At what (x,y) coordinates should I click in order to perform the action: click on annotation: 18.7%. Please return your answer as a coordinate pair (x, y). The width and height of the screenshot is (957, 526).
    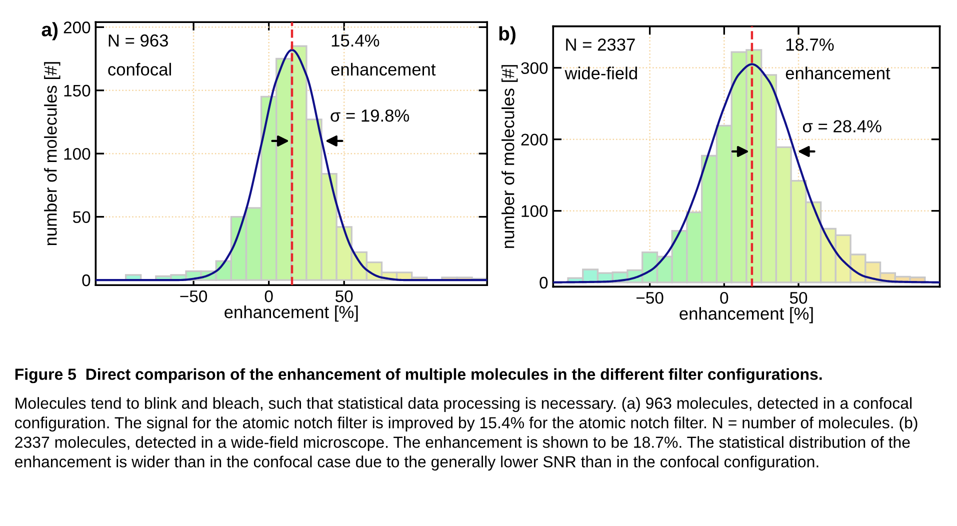
    Looking at the image, I should click on (810, 44).